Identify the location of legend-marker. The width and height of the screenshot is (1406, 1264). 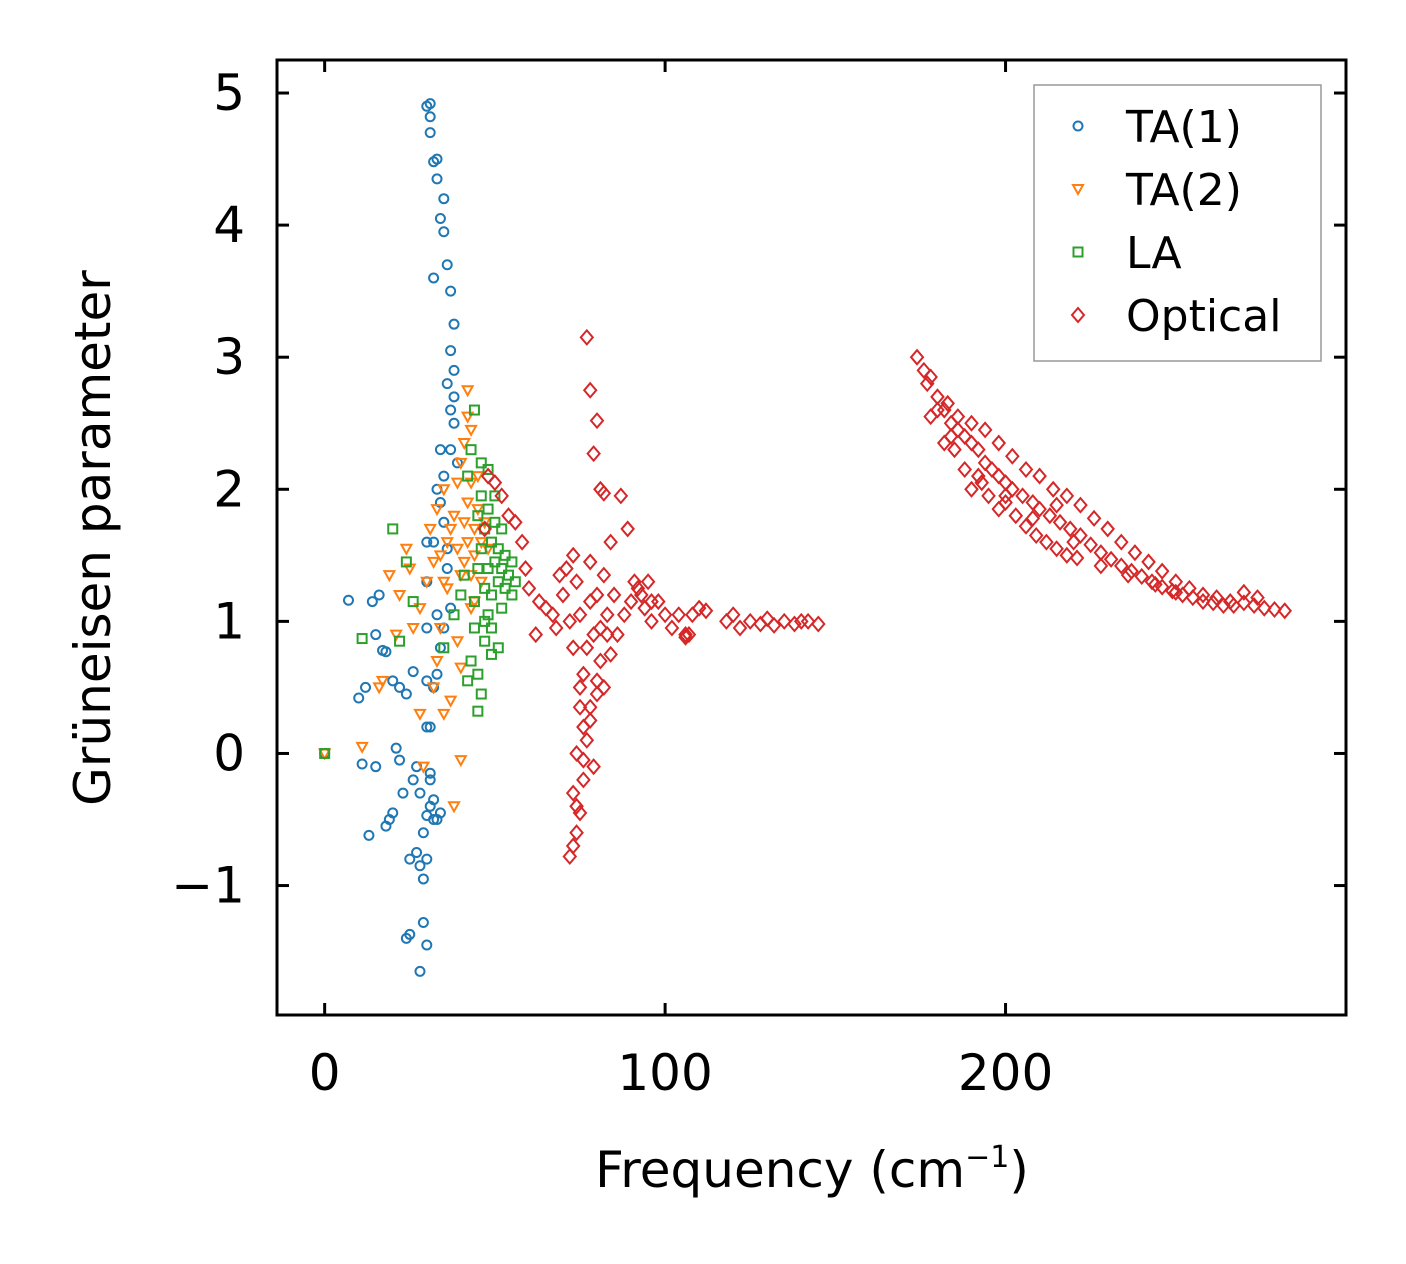
(1078, 315).